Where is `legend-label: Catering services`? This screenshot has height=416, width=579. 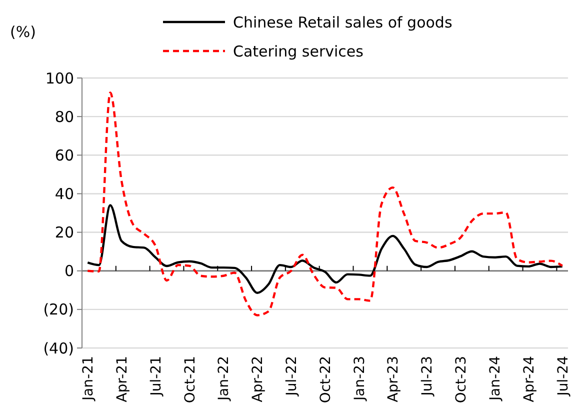 legend-label: Catering services is located at coordinates (298, 51).